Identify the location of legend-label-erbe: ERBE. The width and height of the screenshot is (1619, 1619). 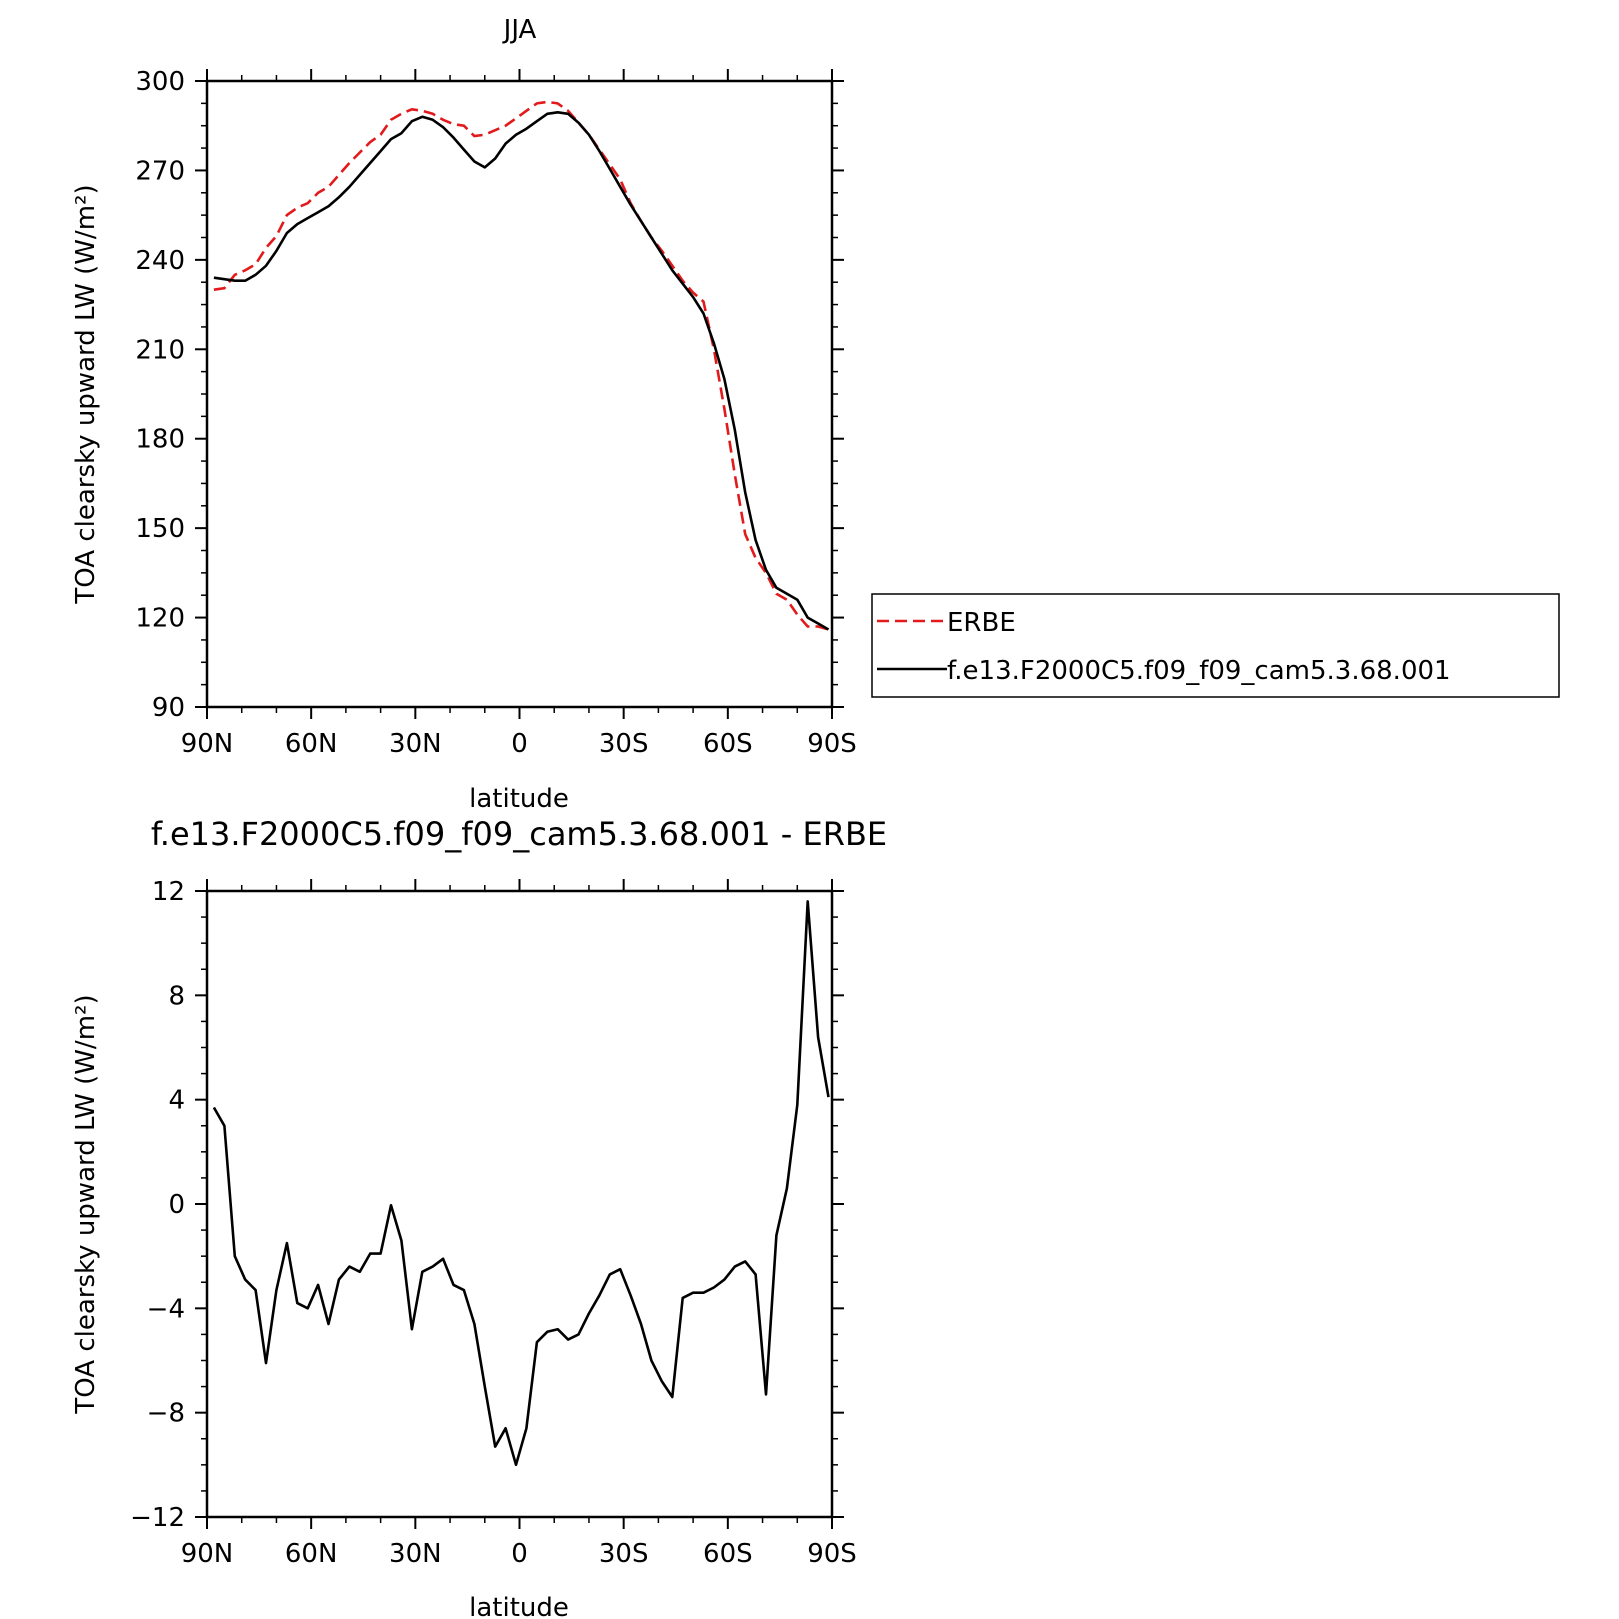
(981, 623).